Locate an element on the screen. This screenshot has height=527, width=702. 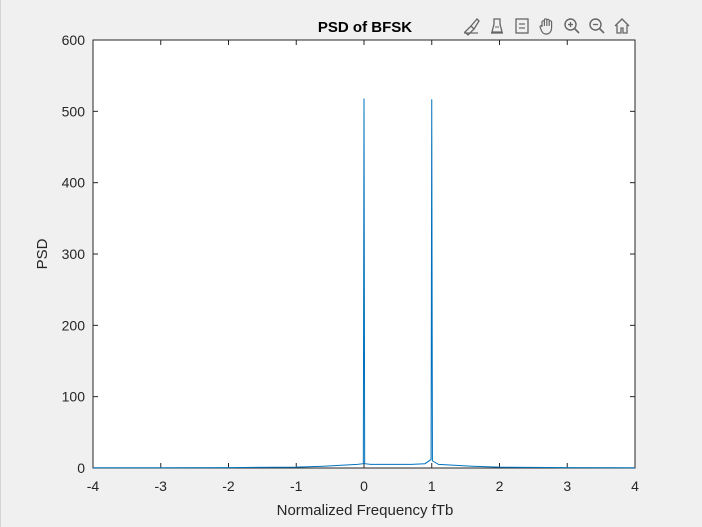
x-tick-label: 2 is located at coordinates (500, 486).